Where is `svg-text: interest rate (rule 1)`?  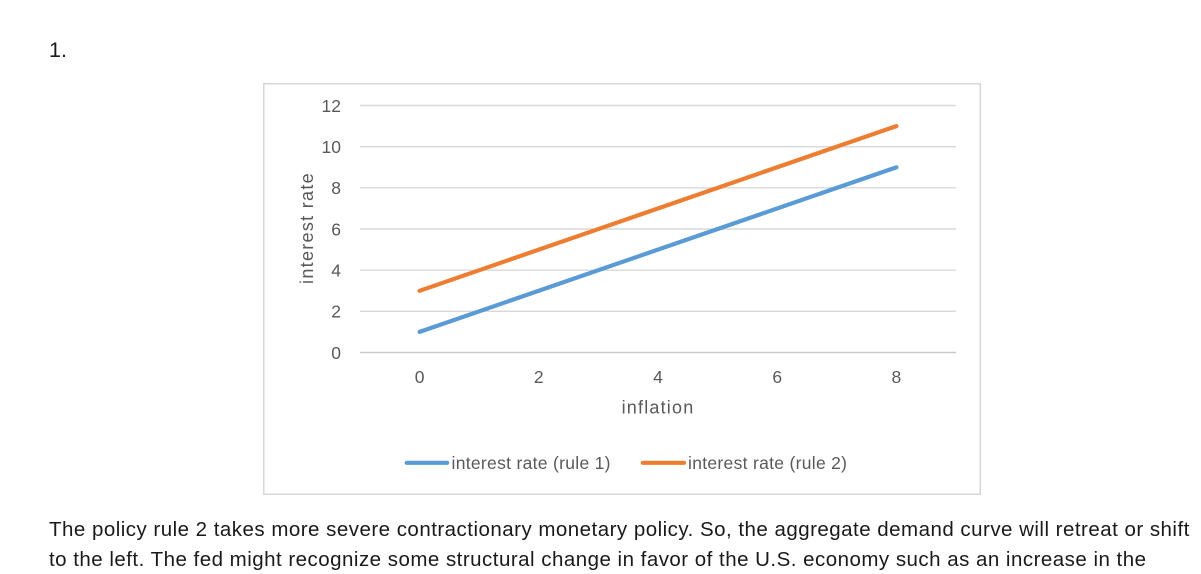
svg-text: interest rate (rule 1) is located at coordinates (531, 463).